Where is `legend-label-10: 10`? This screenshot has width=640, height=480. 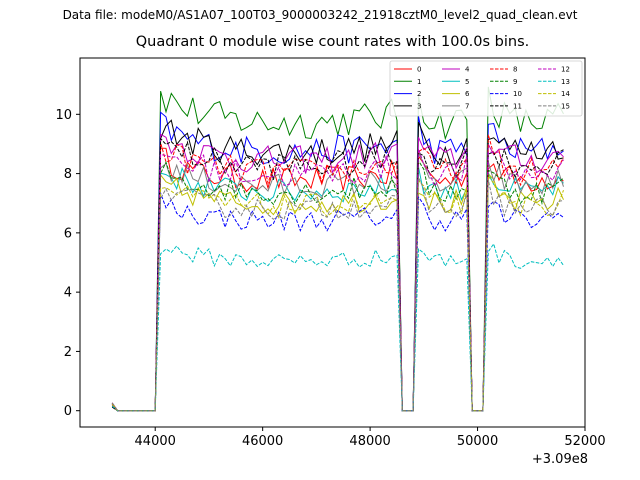
legend-label-10: 10 is located at coordinates (517, 94).